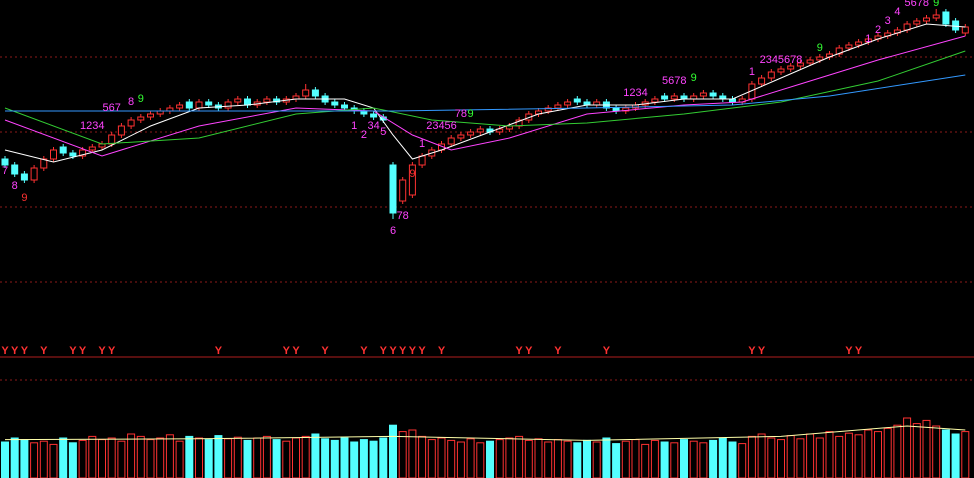 The height and width of the screenshot is (478, 974). Describe the element at coordinates (781, 60) in the screenshot. I see `td-label: 2345678` at that location.